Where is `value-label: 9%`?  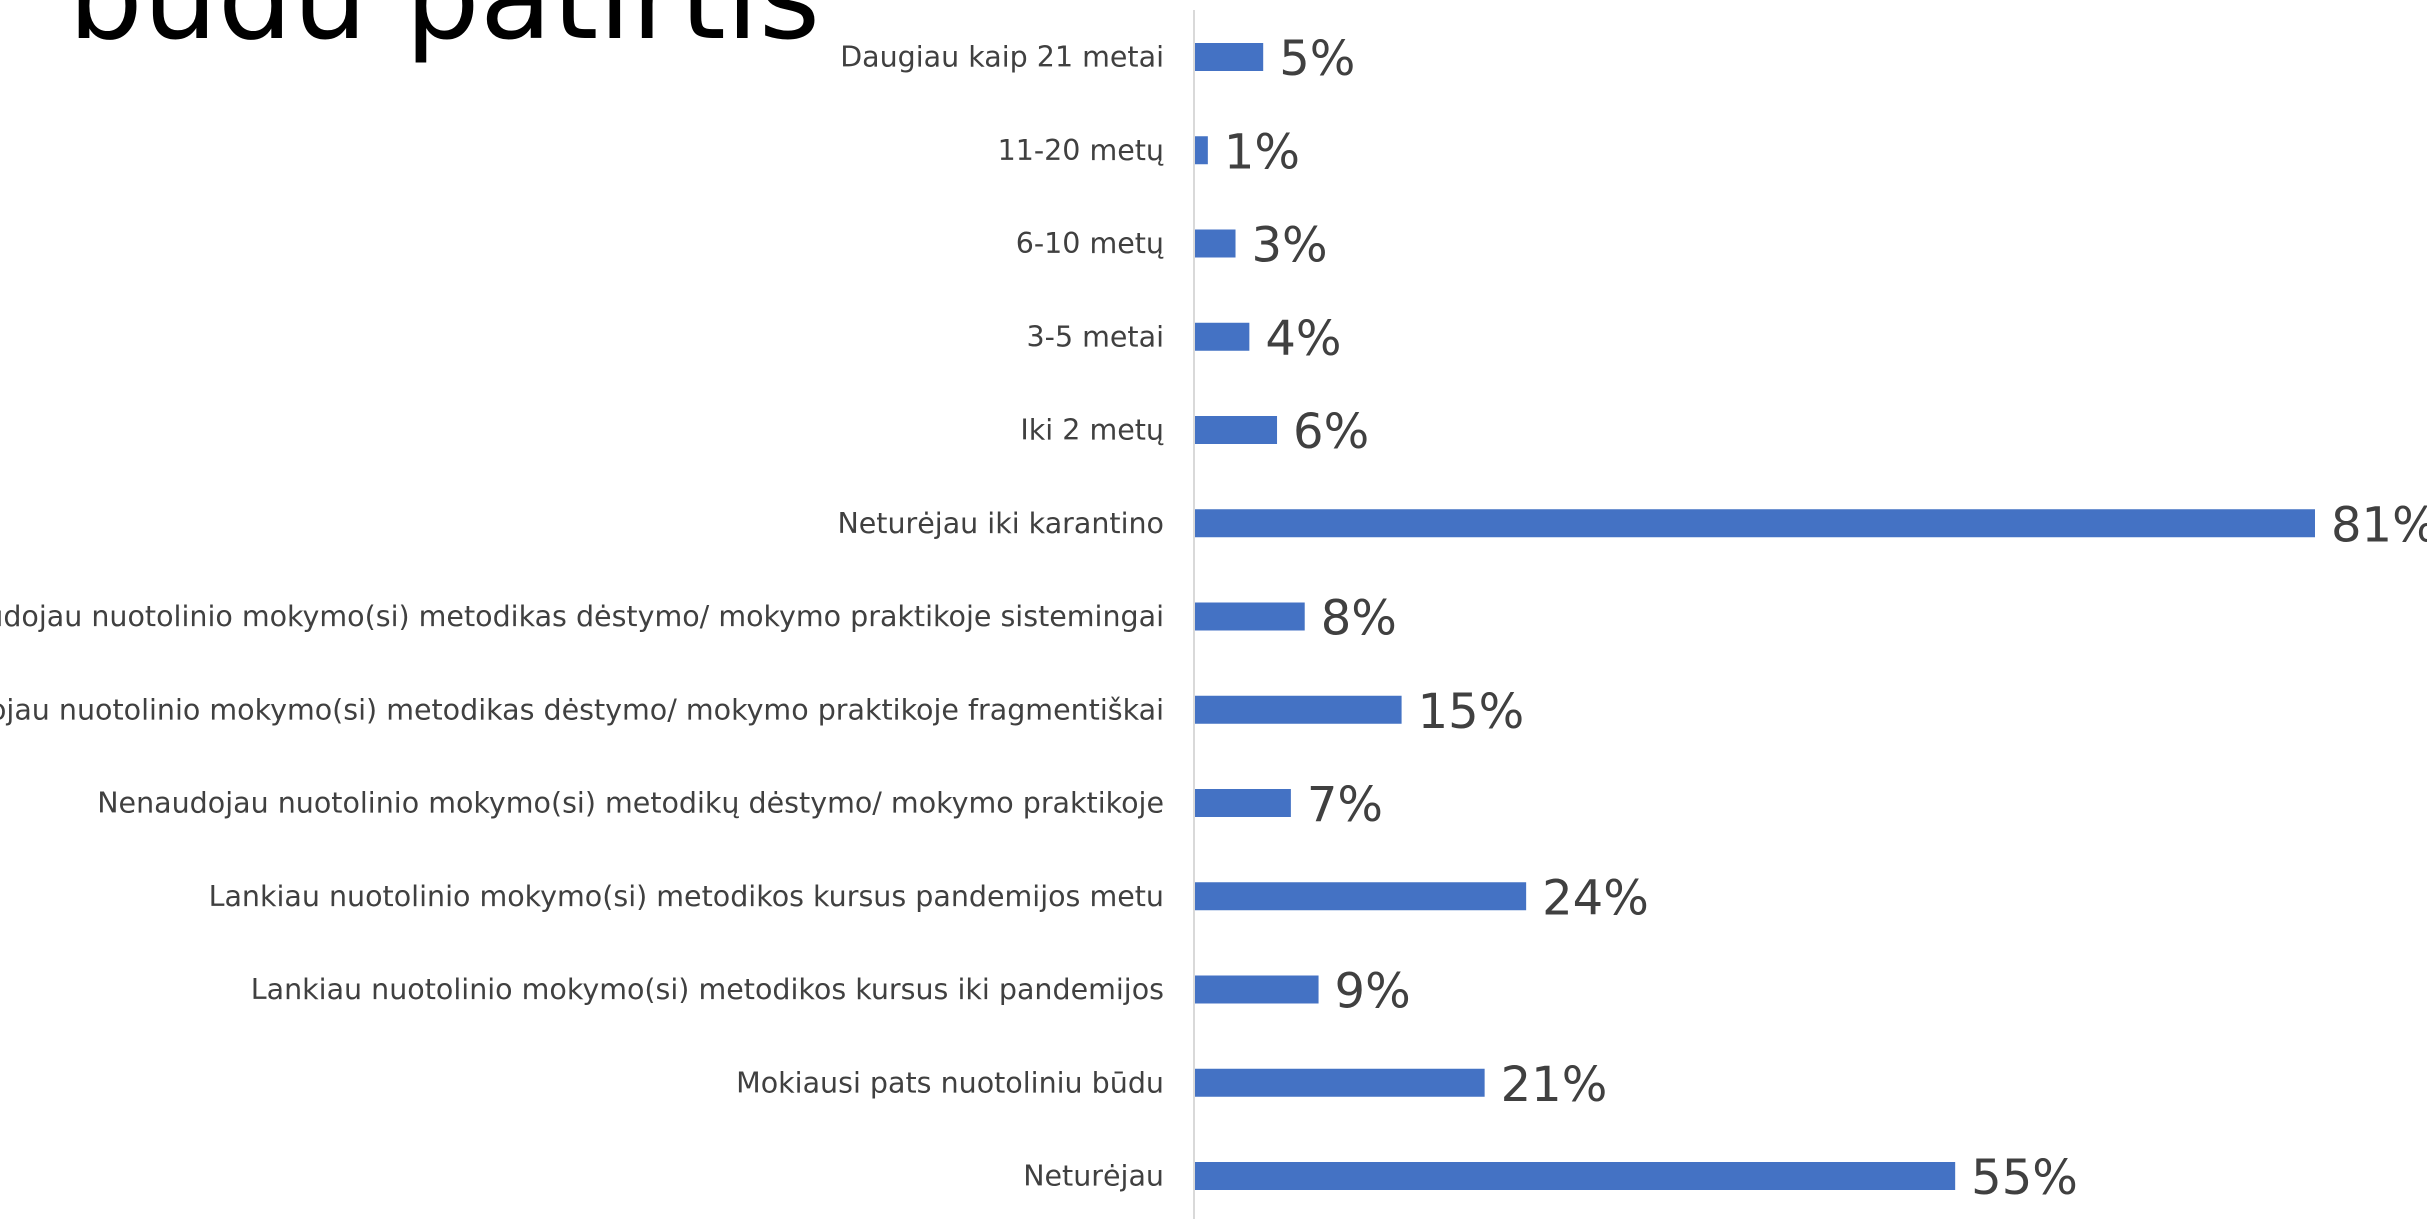 value-label: 9% is located at coordinates (1373, 992).